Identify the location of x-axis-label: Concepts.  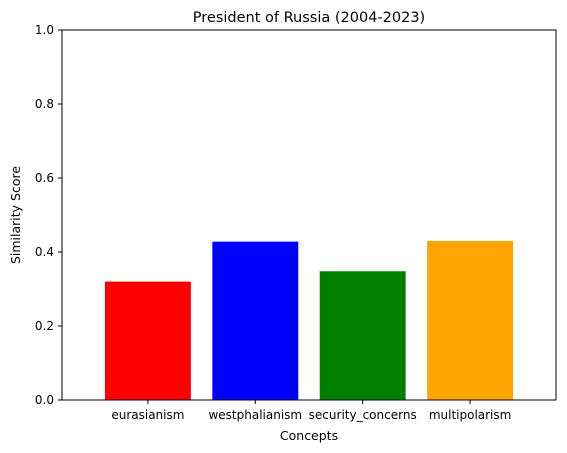
(309, 435).